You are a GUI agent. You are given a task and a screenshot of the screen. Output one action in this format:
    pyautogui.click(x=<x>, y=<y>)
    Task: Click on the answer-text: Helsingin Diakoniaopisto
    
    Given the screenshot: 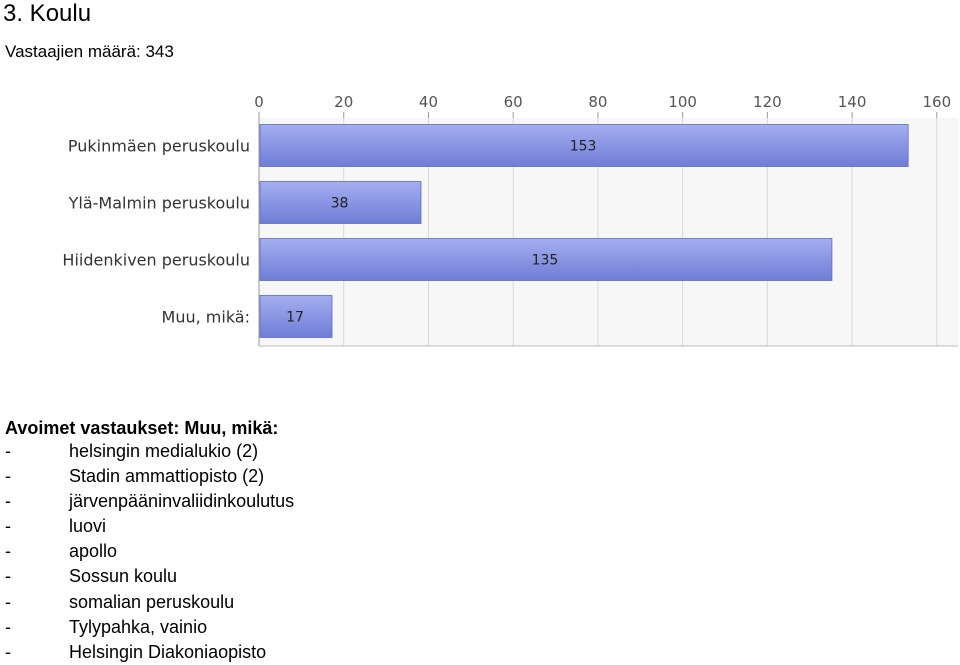 What is the action you would take?
    pyautogui.click(x=168, y=651)
    